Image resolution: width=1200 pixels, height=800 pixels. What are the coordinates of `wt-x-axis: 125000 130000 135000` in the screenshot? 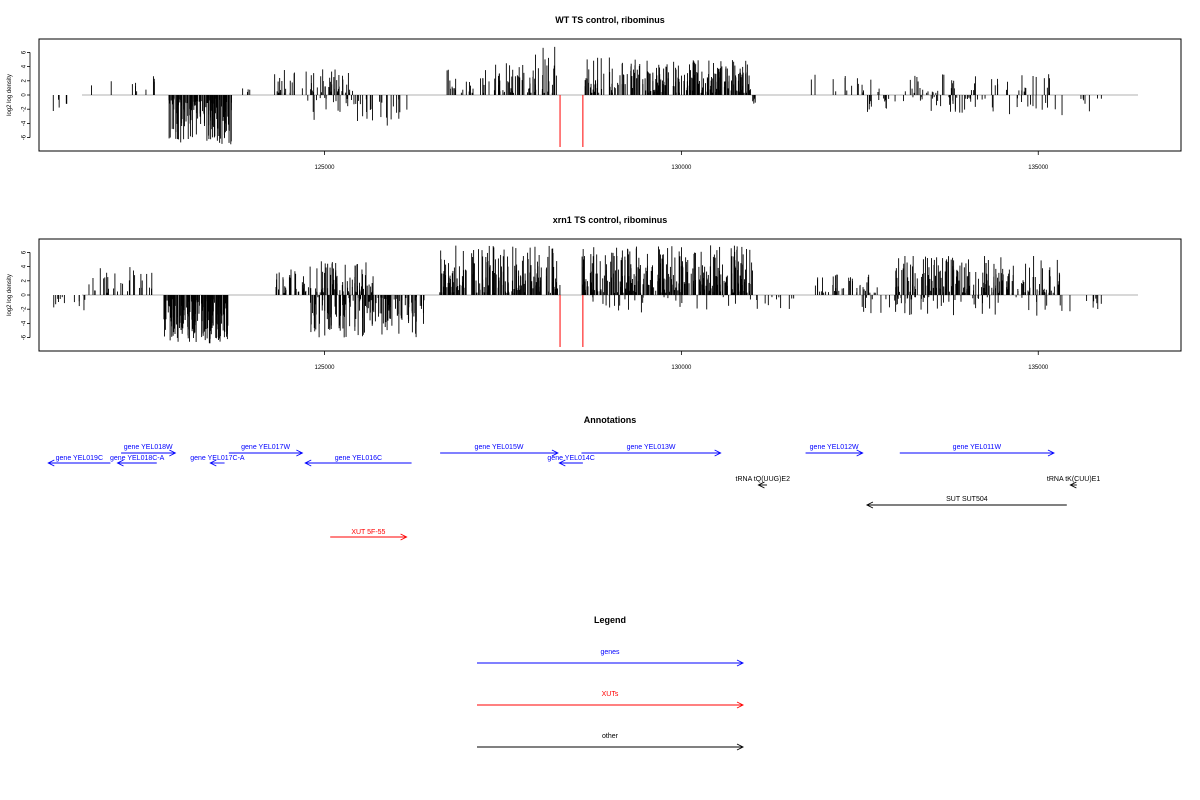 It's located at (681, 161).